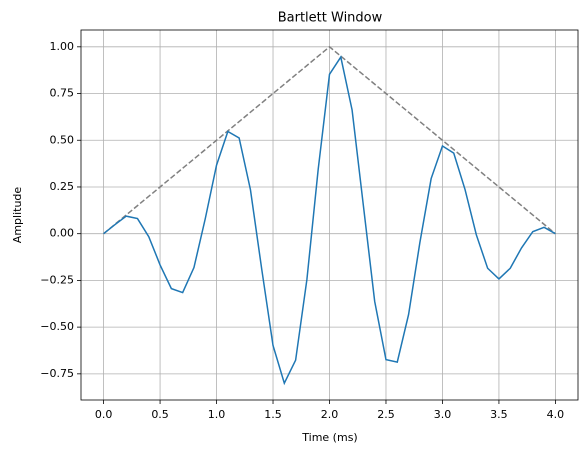  Describe the element at coordinates (62, 139) in the screenshot. I see `y-tick-label: 0.50` at that location.